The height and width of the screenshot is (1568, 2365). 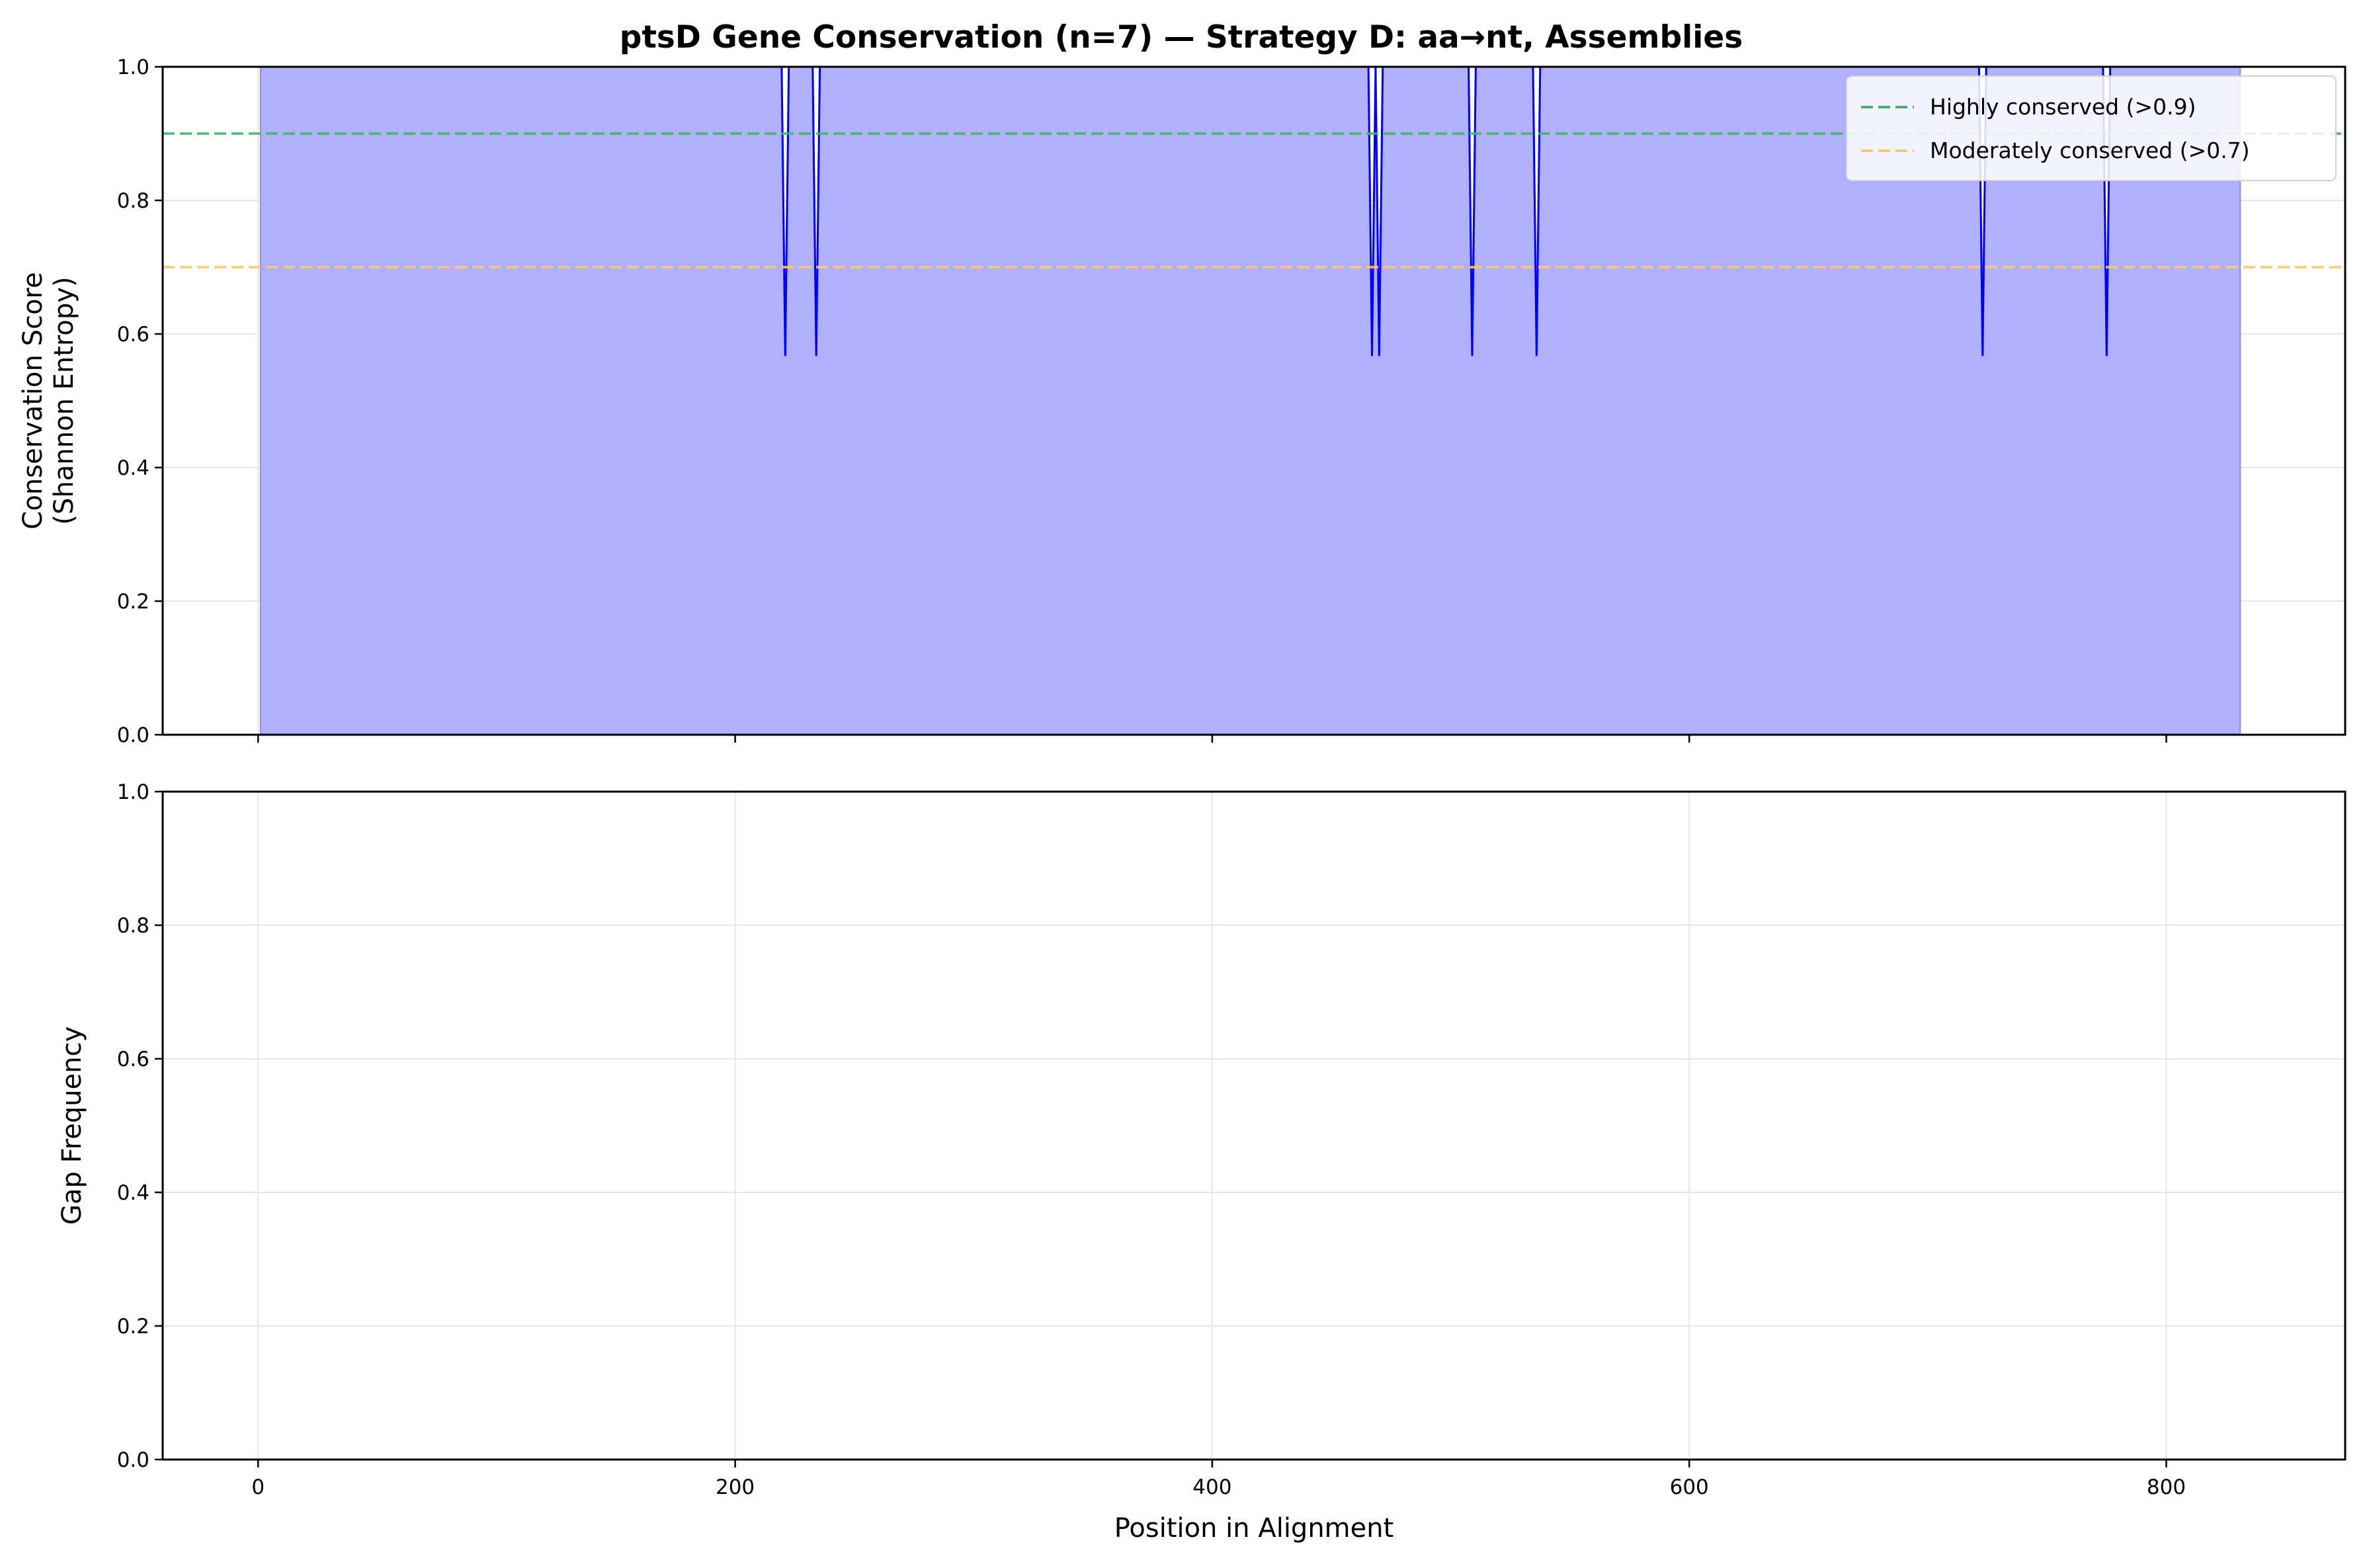 What do you see at coordinates (2090, 150) in the screenshot?
I see `legend-entry-label: Moderately conserved (>0.7)` at bounding box center [2090, 150].